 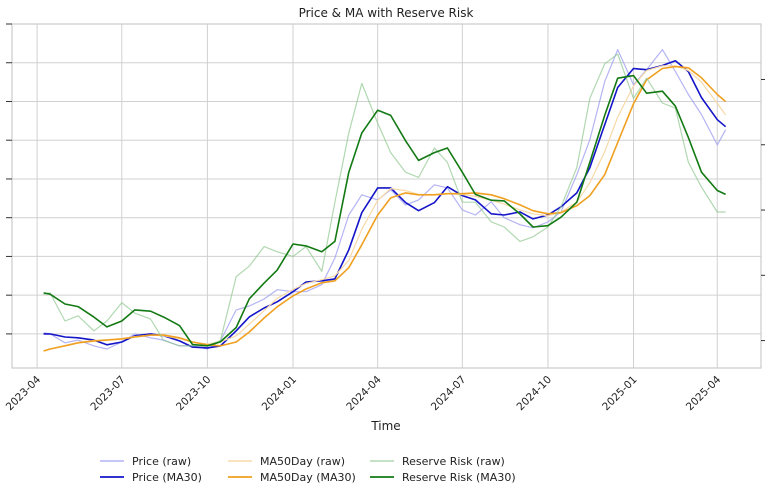 I want to click on x-tick-label: 2023-10, so click(x=194, y=394).